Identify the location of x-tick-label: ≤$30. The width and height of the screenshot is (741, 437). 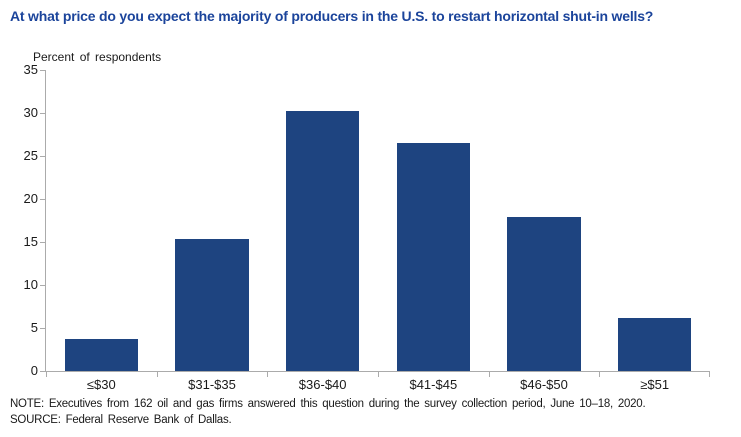
(101, 384).